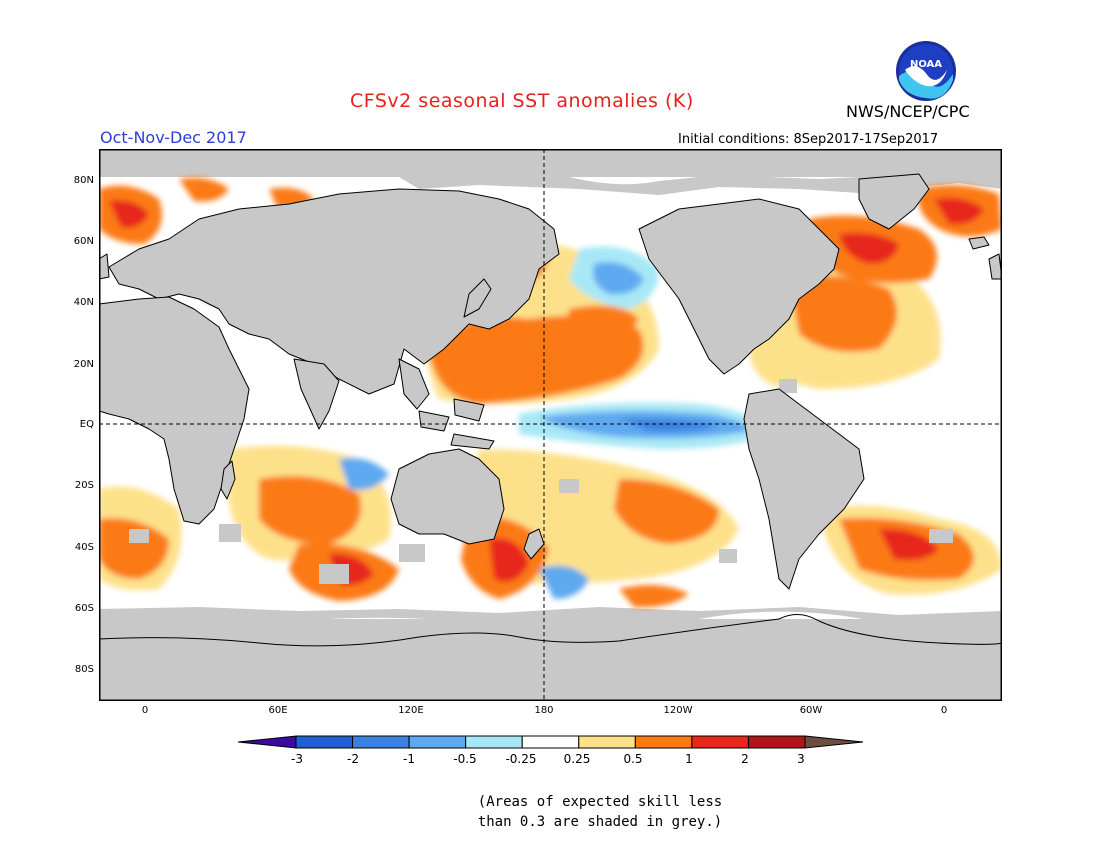 This screenshot has height=850, width=1100. What do you see at coordinates (801, 759) in the screenshot?
I see `colorbar-label-3: 3` at bounding box center [801, 759].